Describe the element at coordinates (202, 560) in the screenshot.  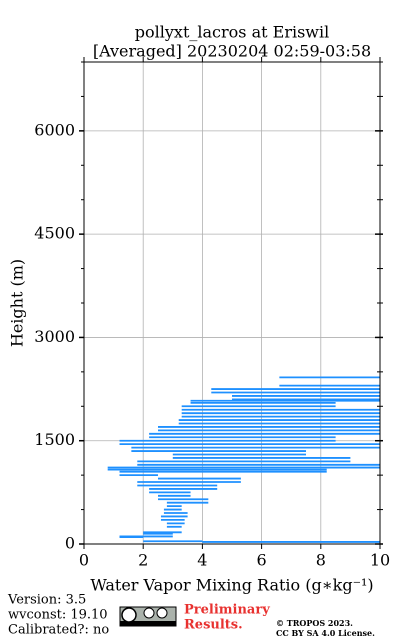
I see `x-tick-label: 4` at that location.